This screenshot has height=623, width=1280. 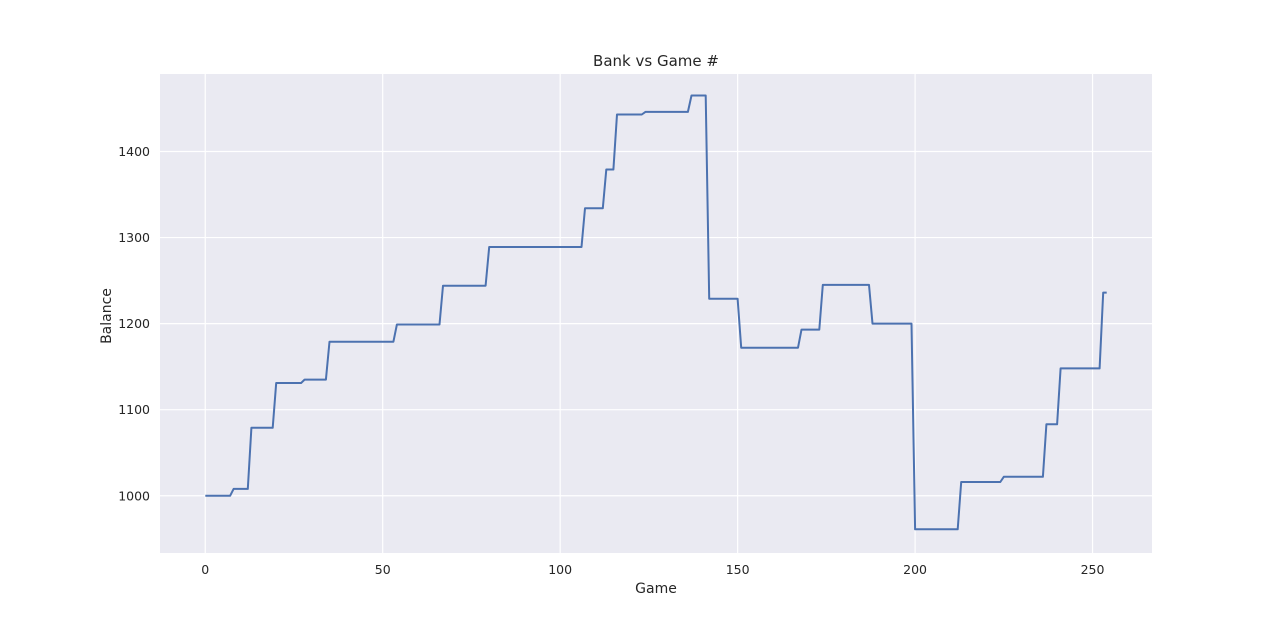 I want to click on y-tick-label: 1100, so click(x=134, y=409).